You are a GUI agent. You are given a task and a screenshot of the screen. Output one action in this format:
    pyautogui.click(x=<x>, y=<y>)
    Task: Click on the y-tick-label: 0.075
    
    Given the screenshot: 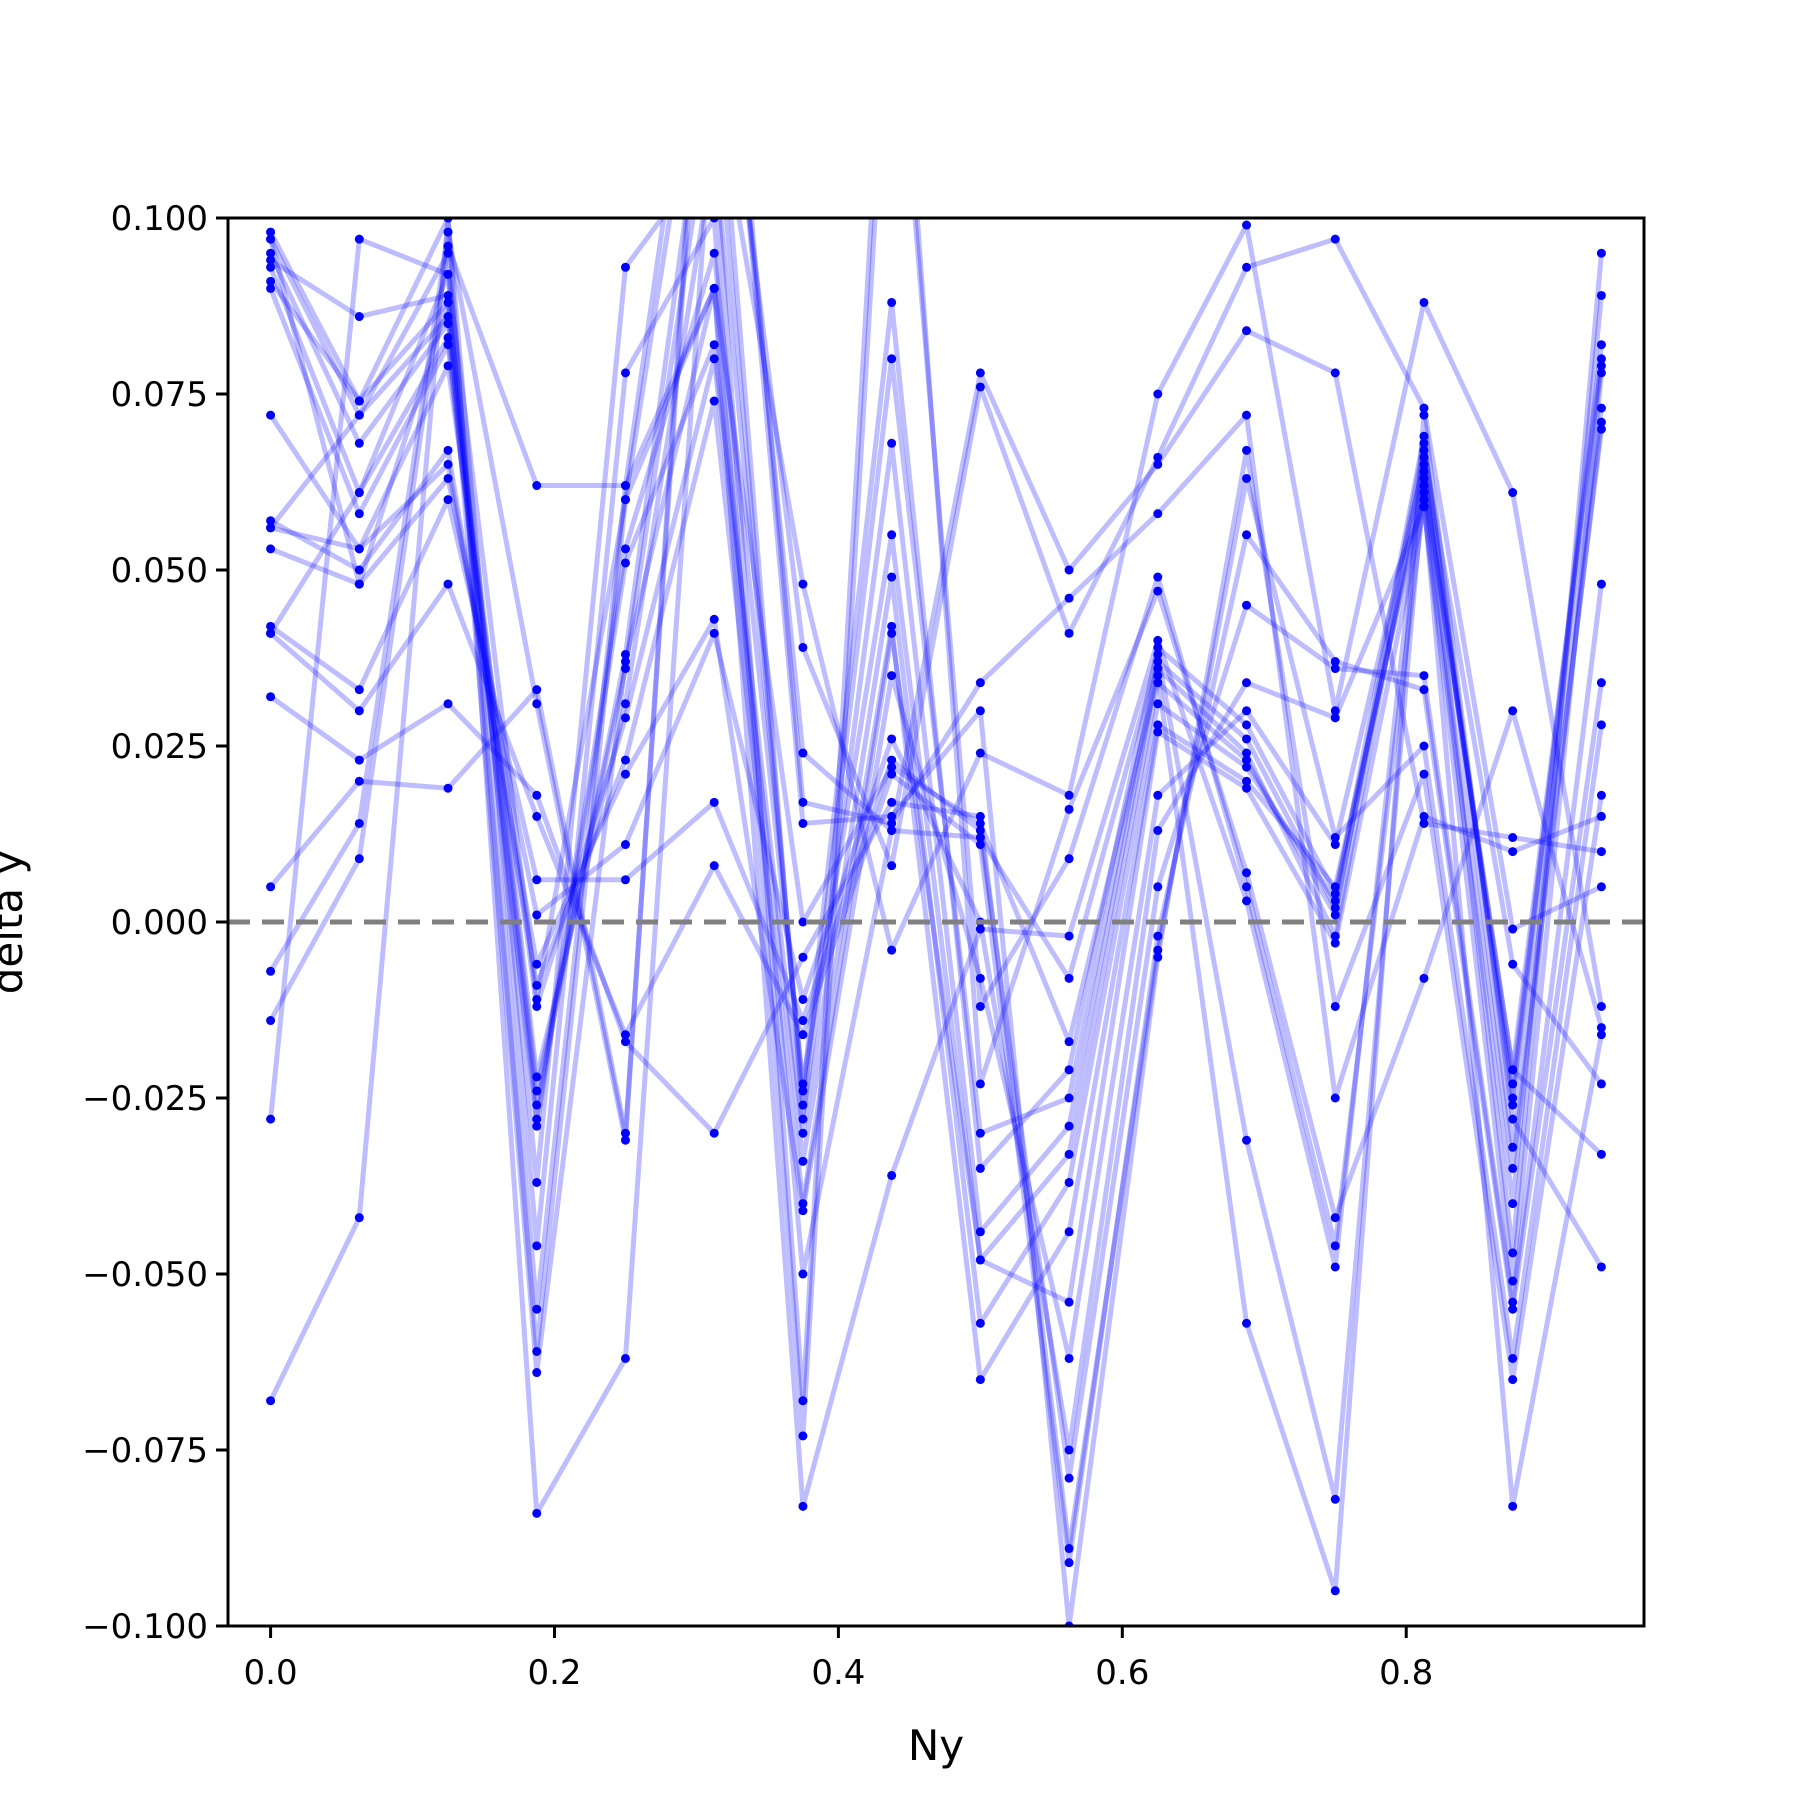 What is the action you would take?
    pyautogui.click(x=159, y=395)
    